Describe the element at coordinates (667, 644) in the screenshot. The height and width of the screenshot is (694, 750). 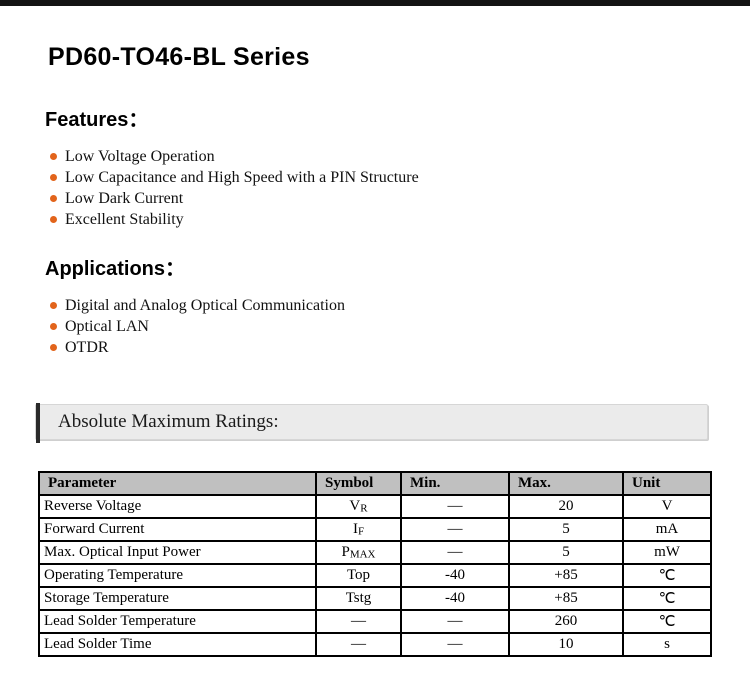
I see `cell-unit: s` at that location.